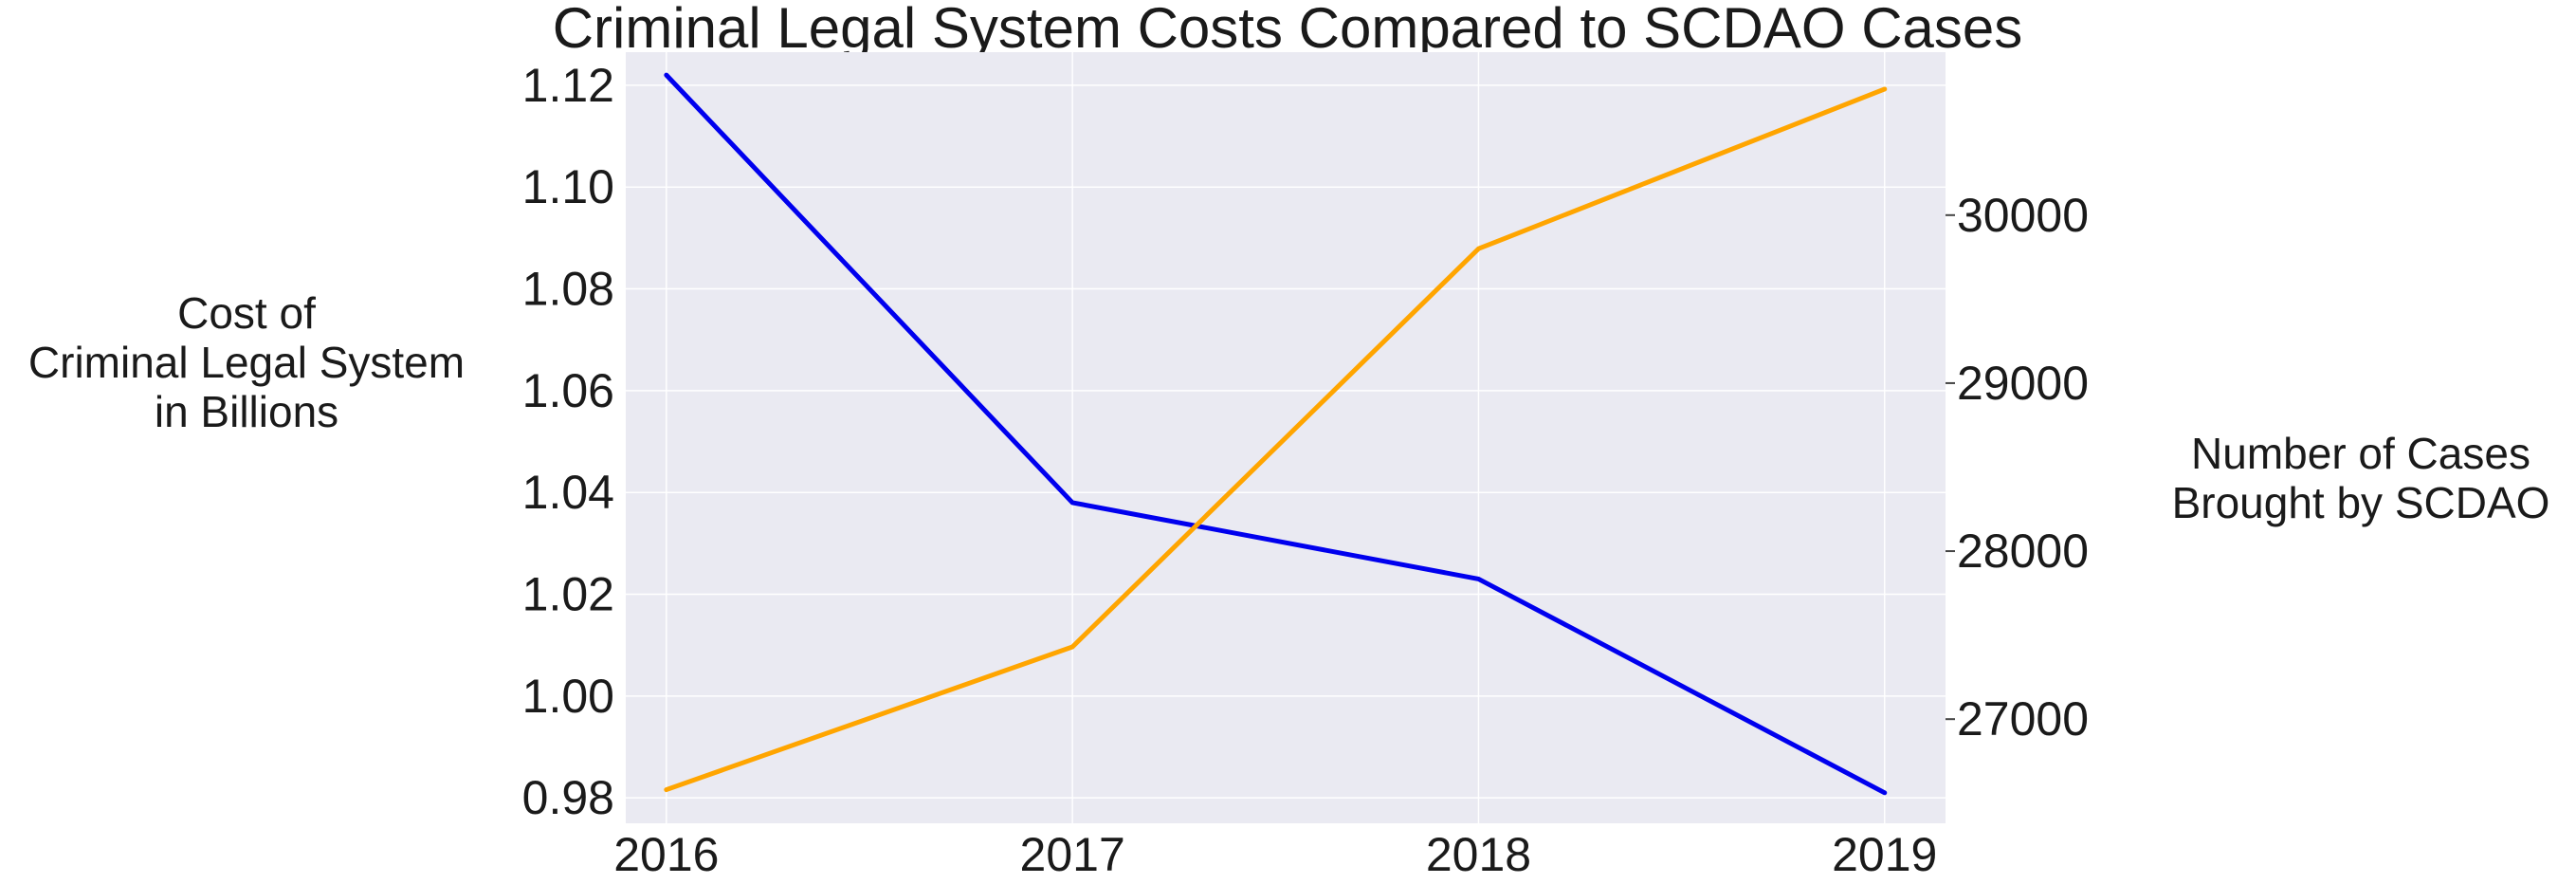 This screenshot has height=884, width=2576. What do you see at coordinates (2017, 467) in the screenshot?
I see `y-axis-right: 27000 28000 29000 30000` at bounding box center [2017, 467].